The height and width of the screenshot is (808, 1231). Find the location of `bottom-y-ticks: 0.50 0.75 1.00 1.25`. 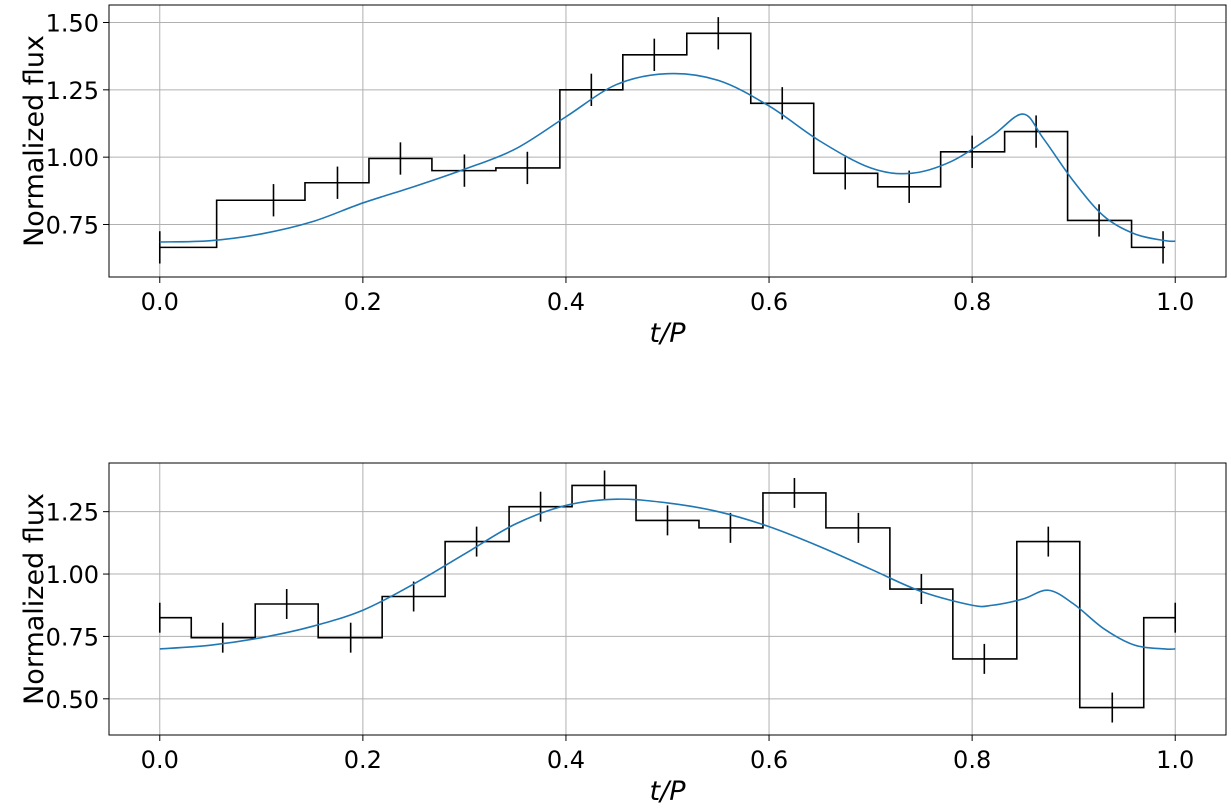

bottom-y-ticks: 0.50 0.75 1.00 1.25 is located at coordinates (77, 606).